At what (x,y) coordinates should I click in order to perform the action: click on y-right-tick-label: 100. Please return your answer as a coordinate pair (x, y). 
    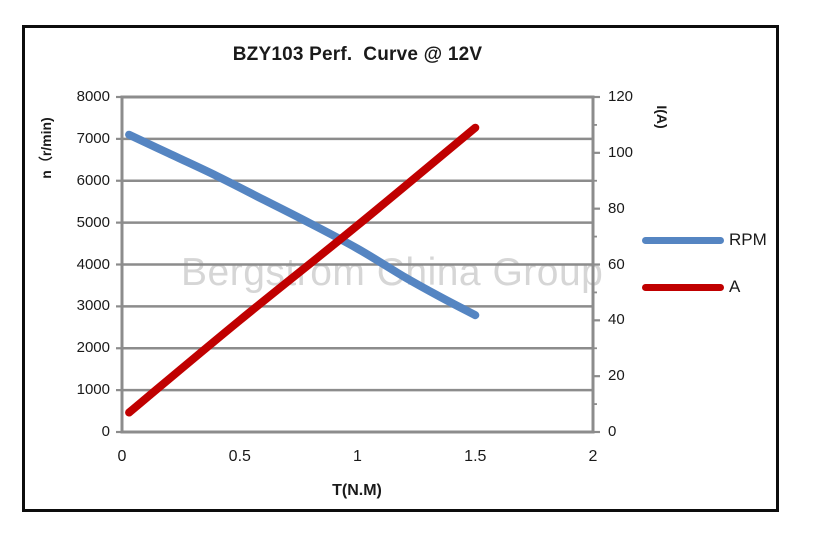
    Looking at the image, I should click on (621, 152).